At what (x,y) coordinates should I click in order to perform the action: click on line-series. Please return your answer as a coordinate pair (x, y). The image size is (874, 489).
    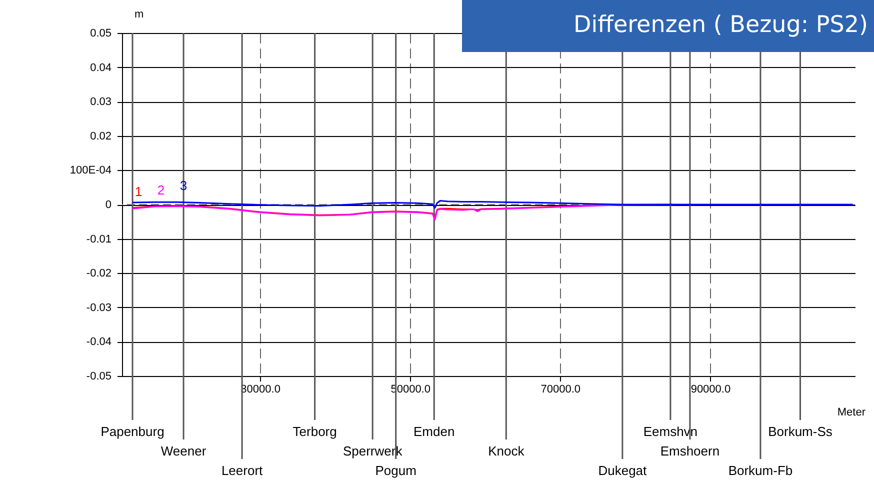
    Looking at the image, I should click on (493, 204).